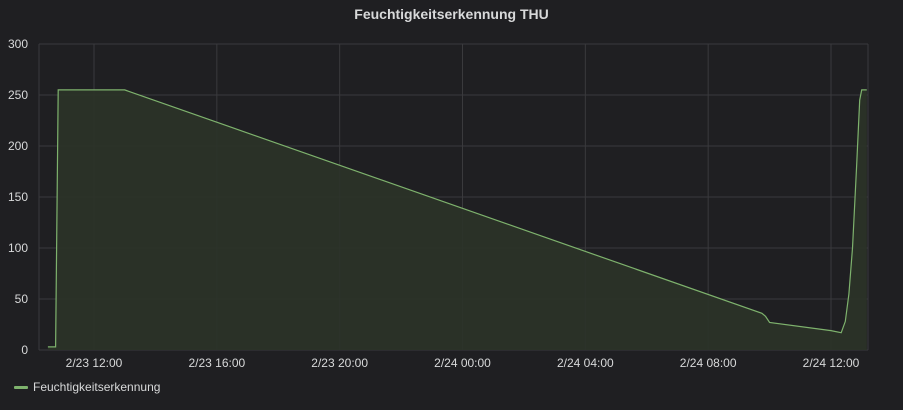 This screenshot has height=410, width=903. What do you see at coordinates (97, 387) in the screenshot?
I see `legend-label: Feuchtigkeitserkennung` at bounding box center [97, 387].